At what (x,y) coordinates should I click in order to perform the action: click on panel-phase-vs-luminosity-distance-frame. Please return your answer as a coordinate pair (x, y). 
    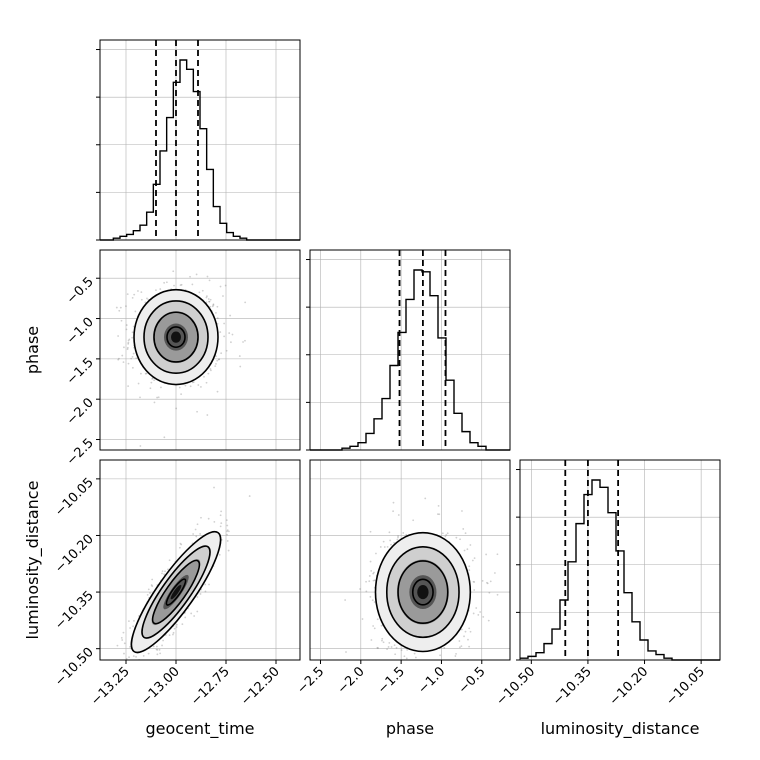
    Looking at the image, I should click on (410, 560).